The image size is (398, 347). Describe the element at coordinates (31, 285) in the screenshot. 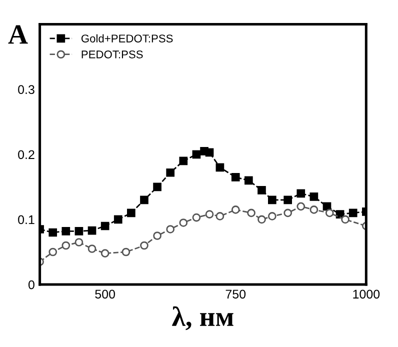

I see `y-tick-label: 0` at that location.